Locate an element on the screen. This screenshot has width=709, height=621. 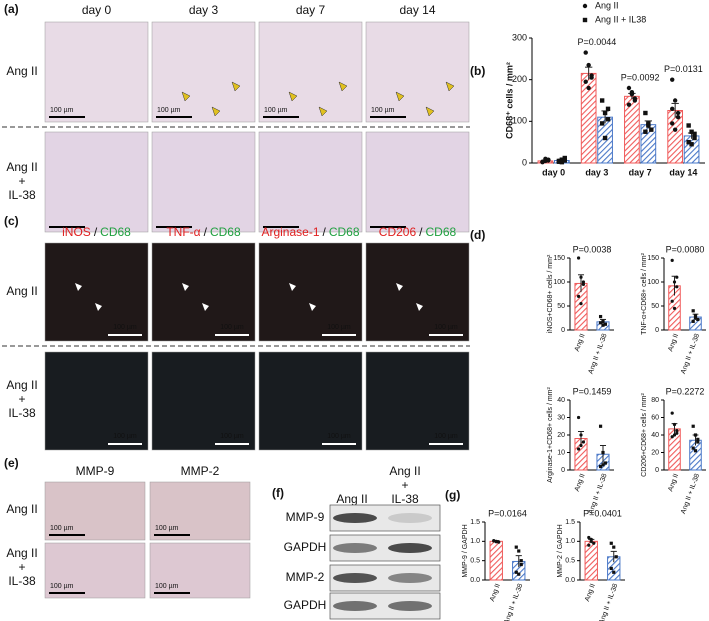
column-header: TNF-α / CD68 is located at coordinates (203, 232).